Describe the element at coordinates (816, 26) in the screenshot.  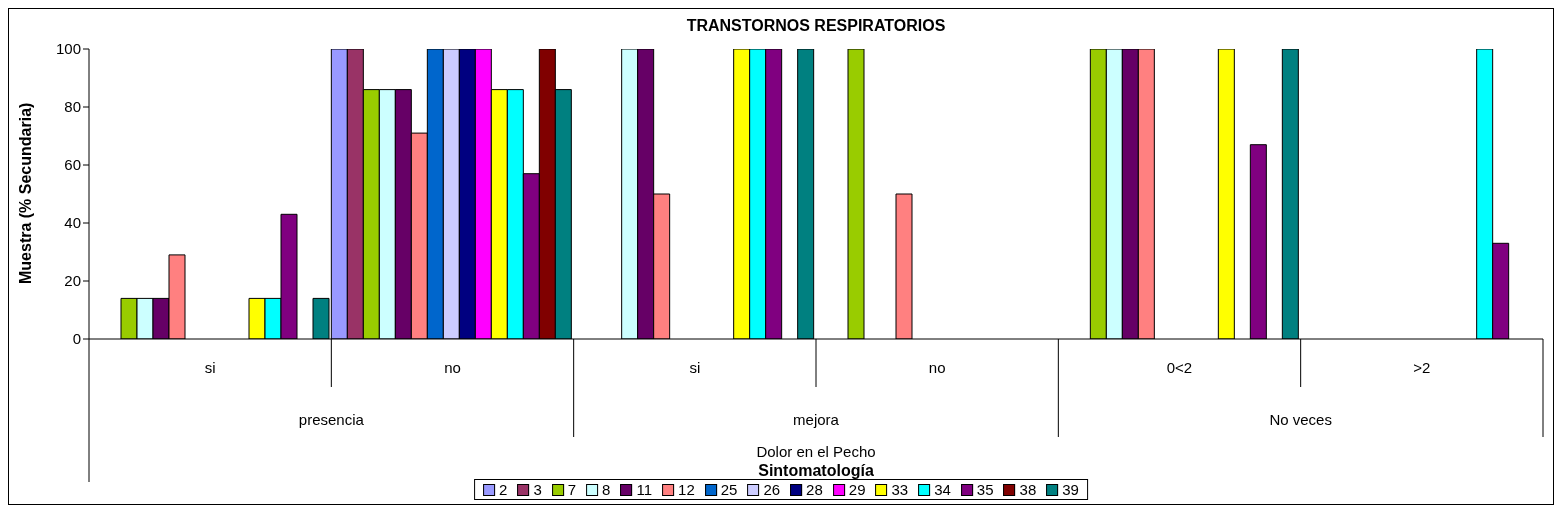
I see `chart-title: TRANSTORNOS RESPIRATORIOS` at that location.